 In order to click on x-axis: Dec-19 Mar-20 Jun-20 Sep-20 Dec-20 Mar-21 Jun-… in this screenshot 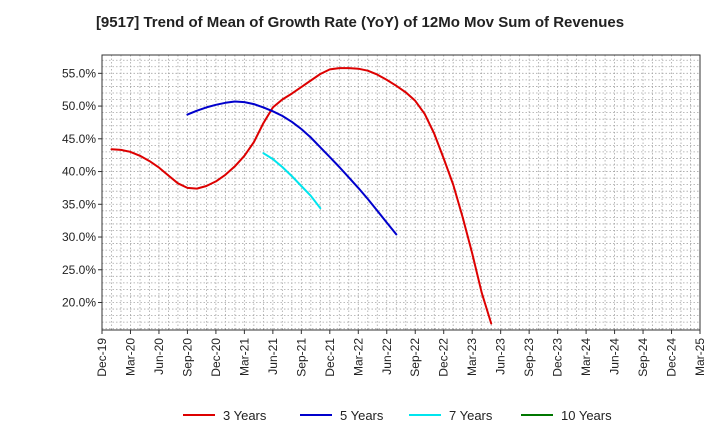, I will do `click(401, 353)`.